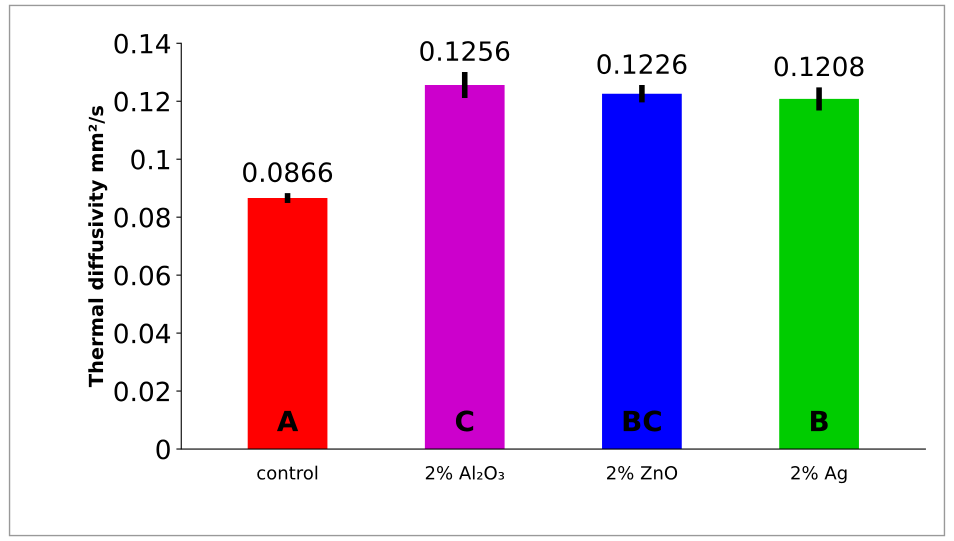 Image resolution: width=954 pixels, height=541 pixels. I want to click on annotation: C, so click(465, 421).